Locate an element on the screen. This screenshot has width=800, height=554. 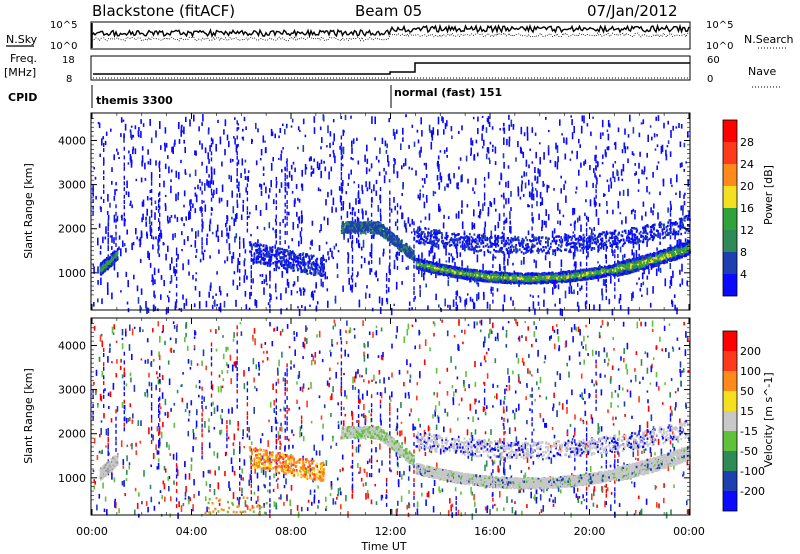
cpid-segment-1: themis 3300 is located at coordinates (134, 100).